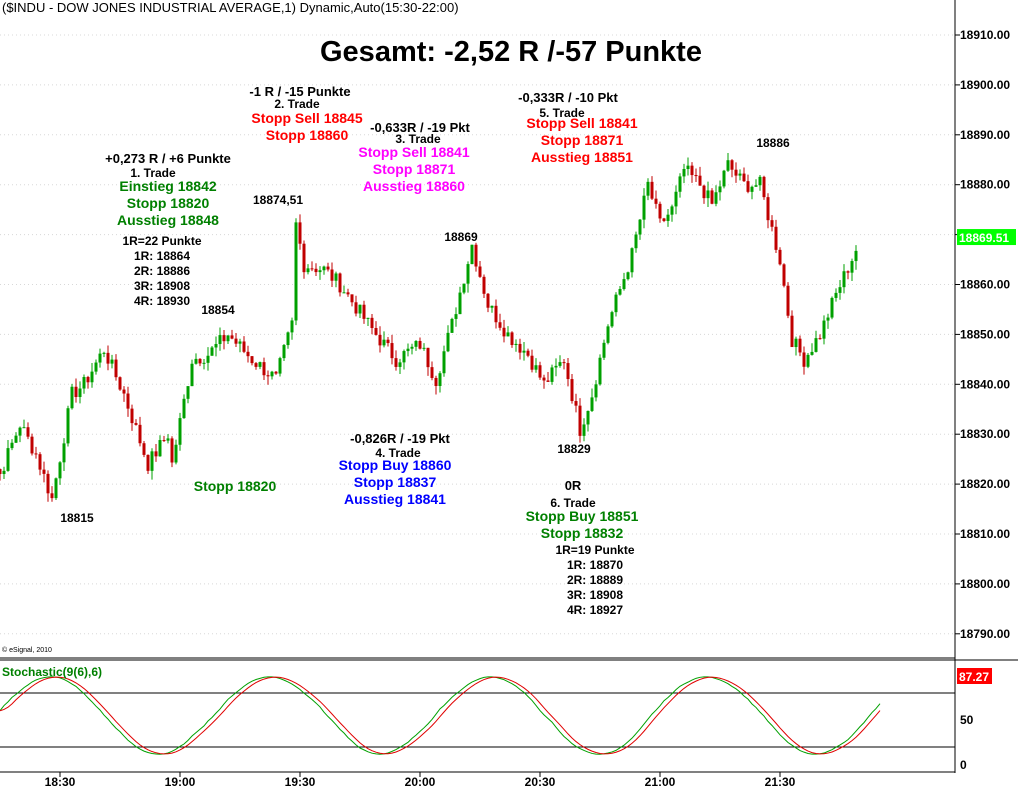 Image resolution: width=1018 pixels, height=795 pixels. What do you see at coordinates (461, 237) in the screenshot?
I see `high-18869-line: 18869` at bounding box center [461, 237].